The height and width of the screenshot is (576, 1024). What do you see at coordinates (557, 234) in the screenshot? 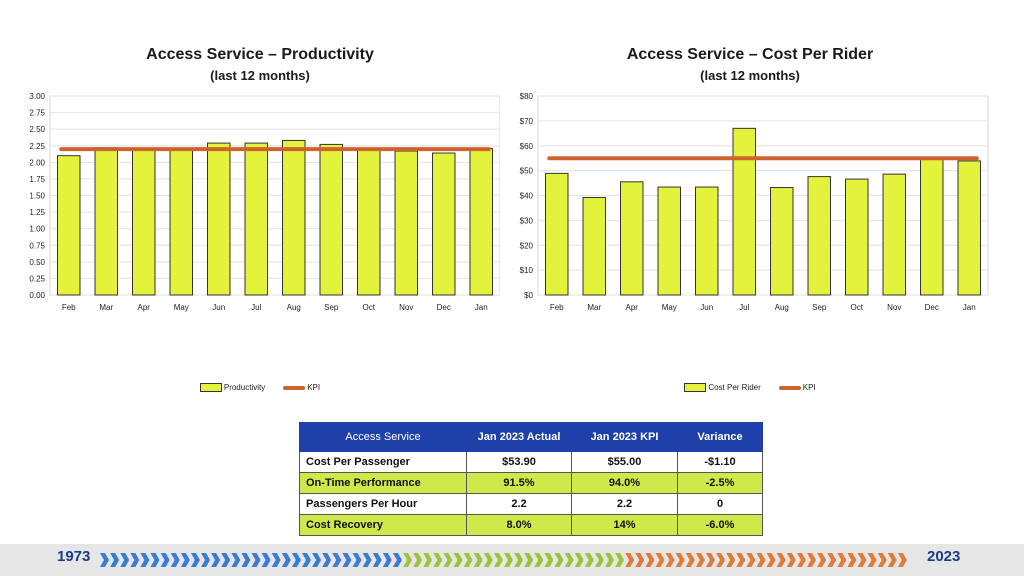
I see `bar-feb` at bounding box center [557, 234].